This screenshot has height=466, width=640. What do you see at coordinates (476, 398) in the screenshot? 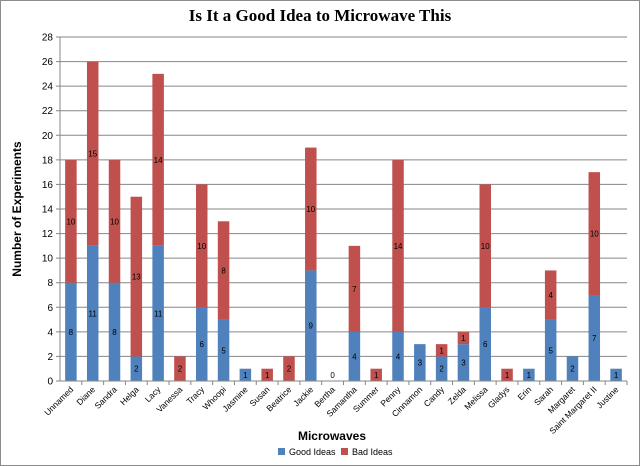
I see `x-tick-label: Melissa` at bounding box center [476, 398].